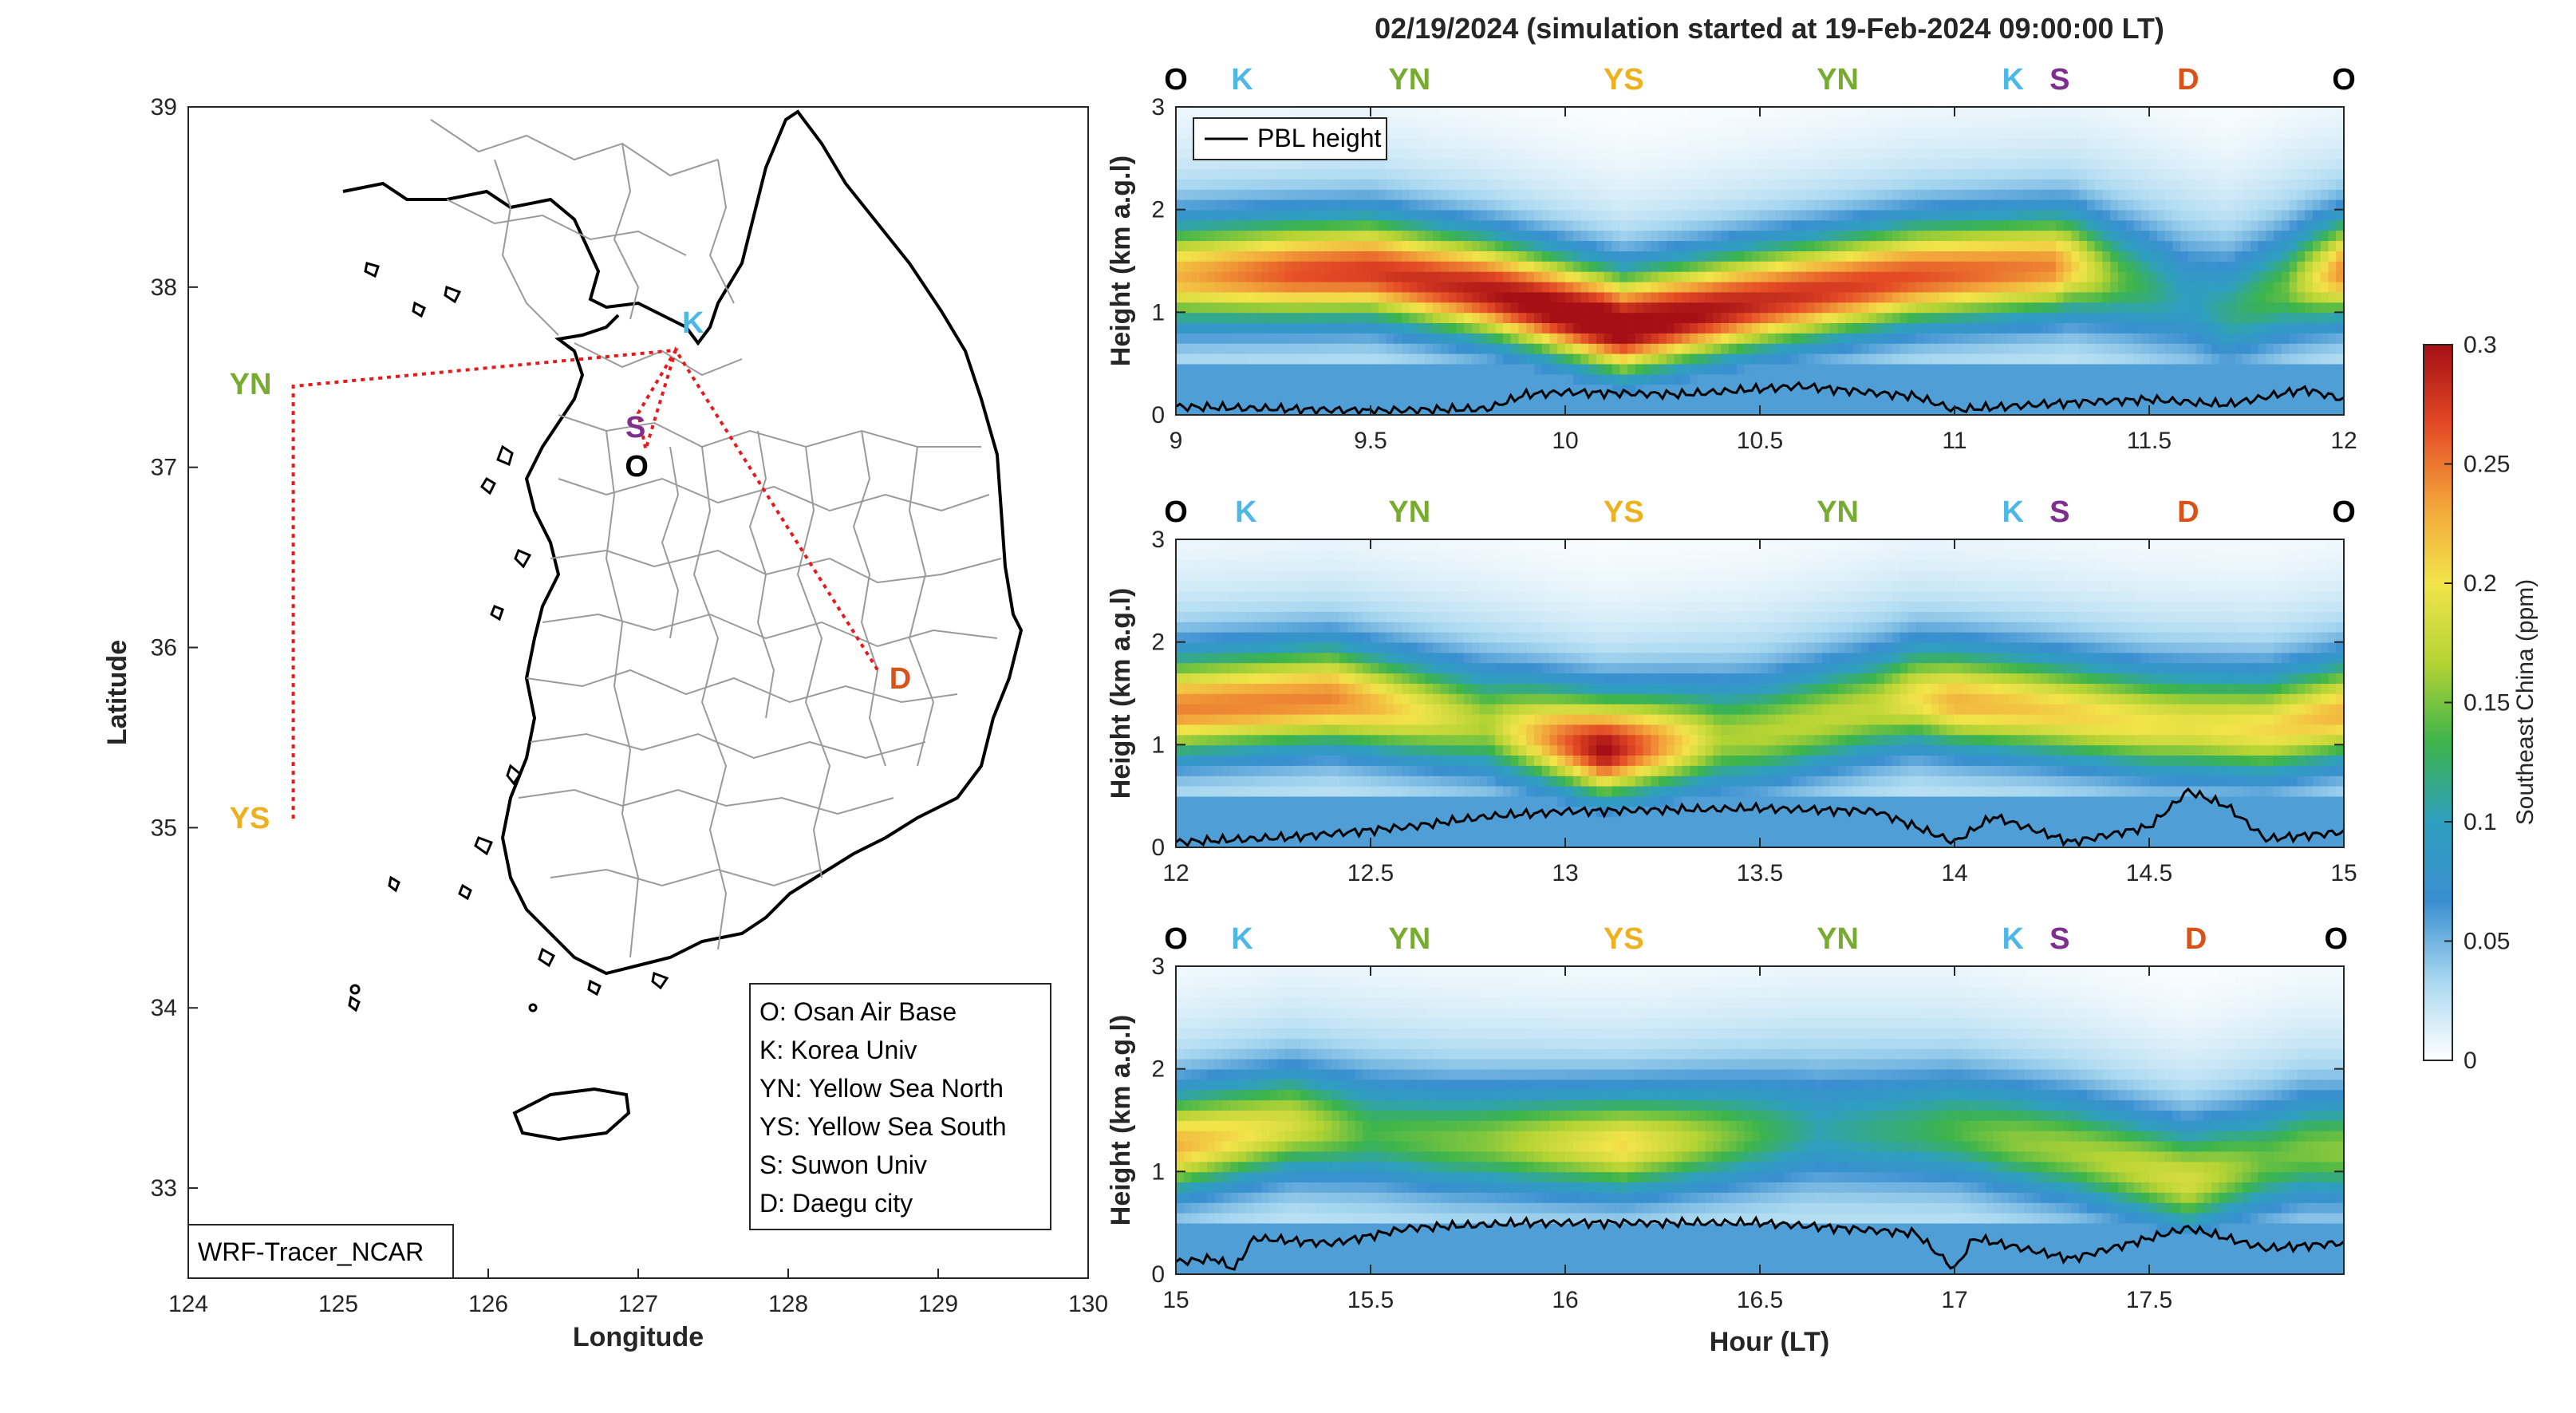  Describe the element at coordinates (2013, 80) in the screenshot. I see `site-label-k: K` at that location.